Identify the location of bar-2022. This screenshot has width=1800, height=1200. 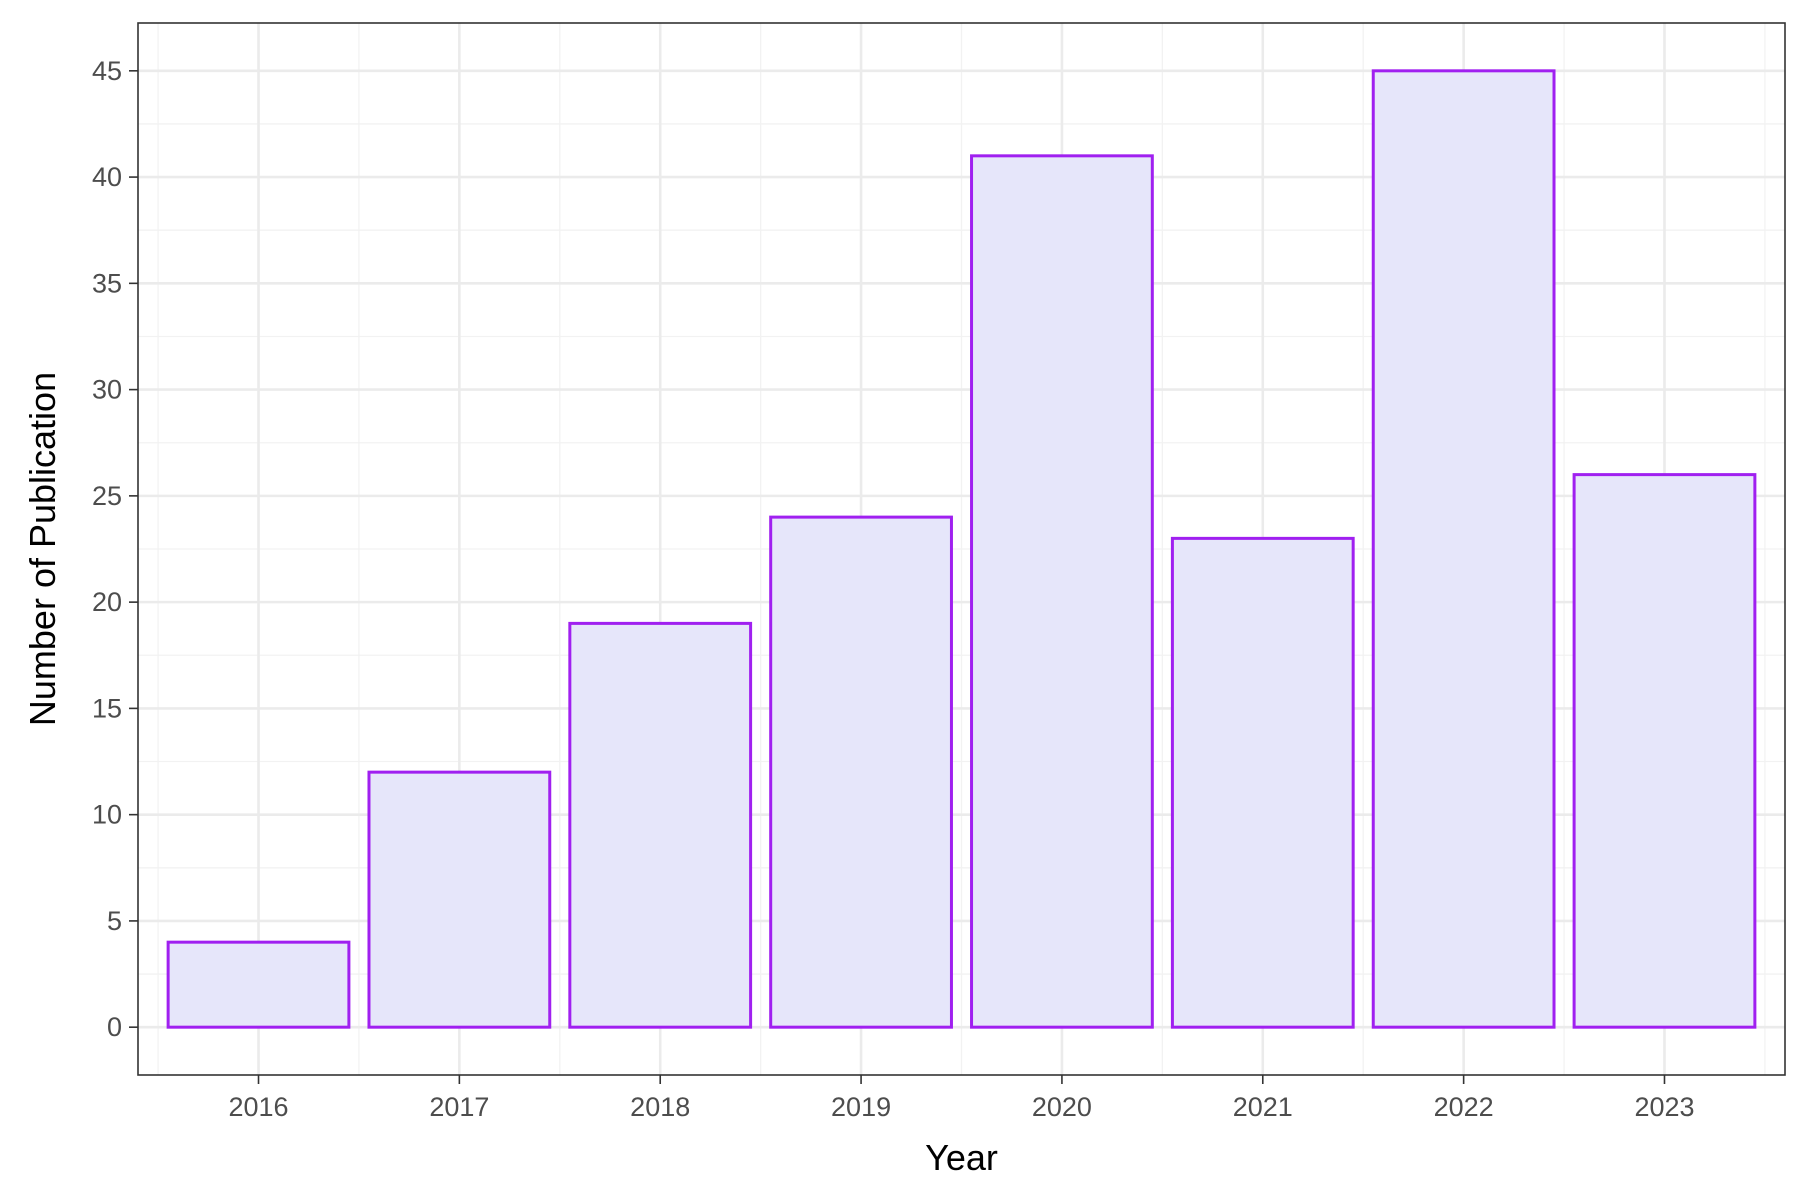
(1463, 549).